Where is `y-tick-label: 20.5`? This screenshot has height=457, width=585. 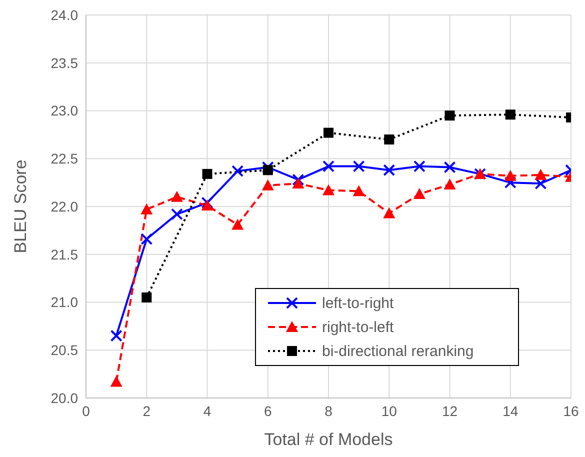 y-tick-label: 20.5 is located at coordinates (64, 350).